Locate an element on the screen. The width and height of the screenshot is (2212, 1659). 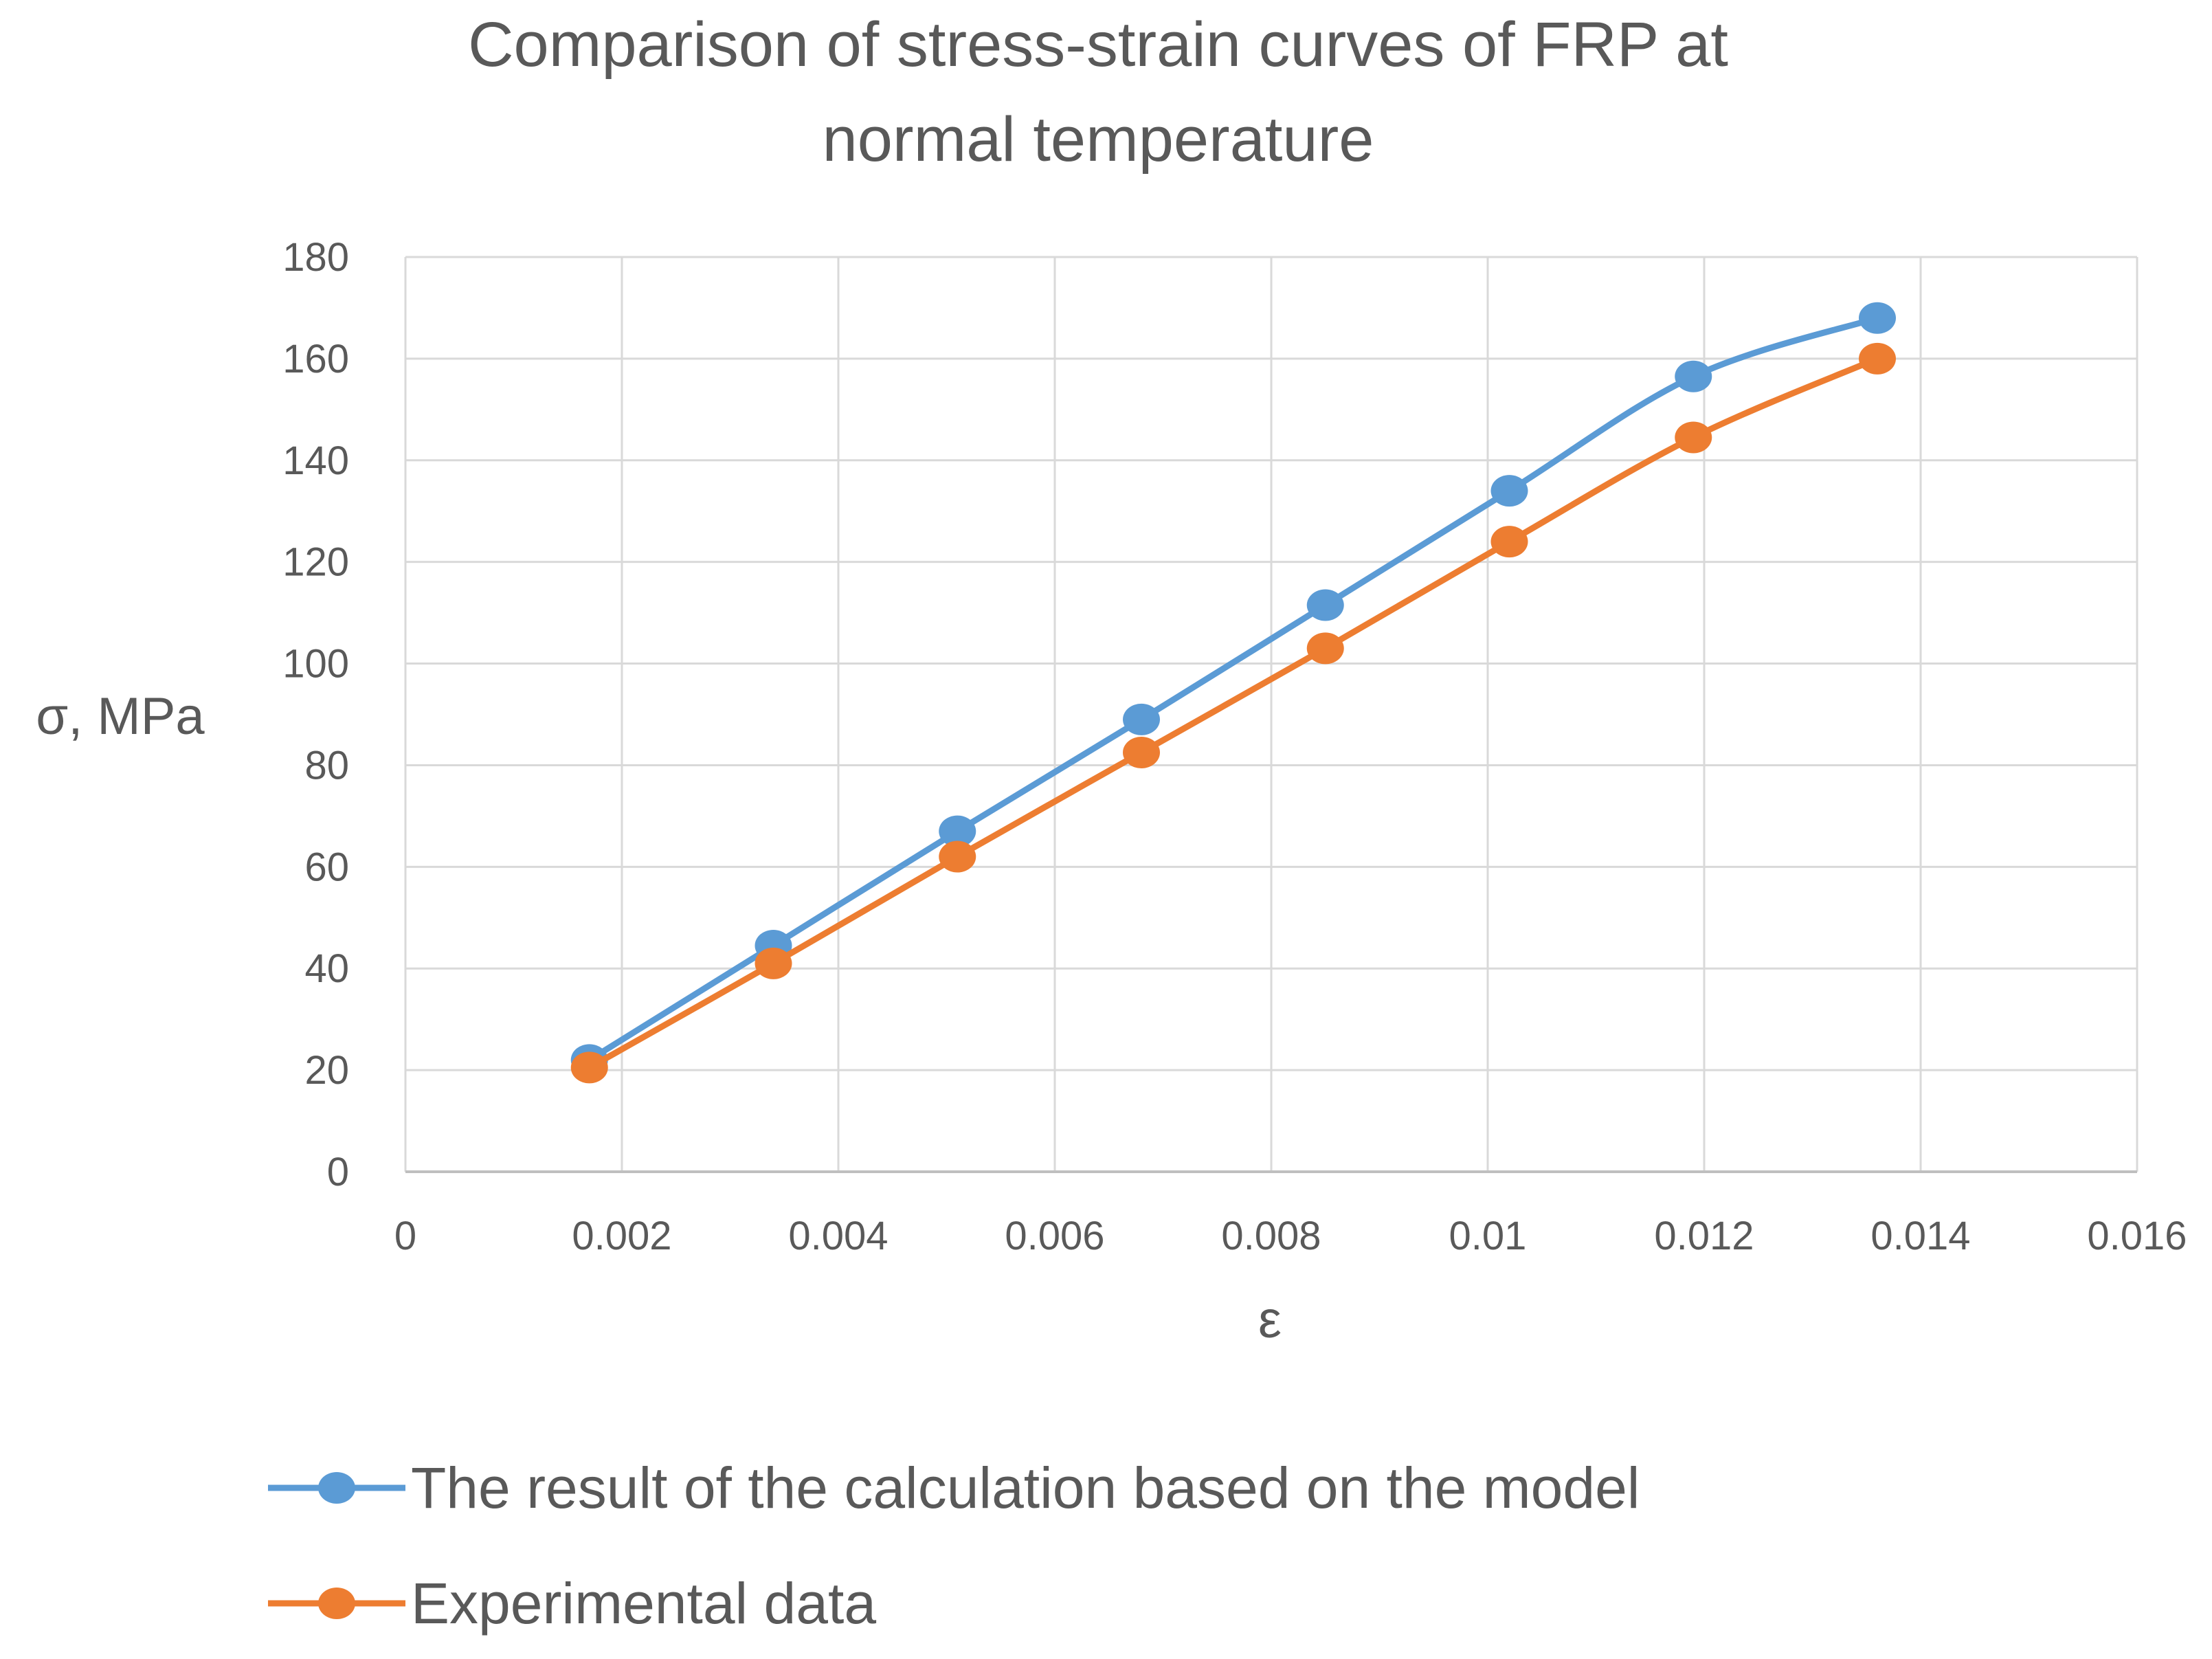
x-axis-ticks: 0 0.002 0.004 0.006 0.008 0.01 0.012 0.014 0.016 is located at coordinates (1290, 1236).